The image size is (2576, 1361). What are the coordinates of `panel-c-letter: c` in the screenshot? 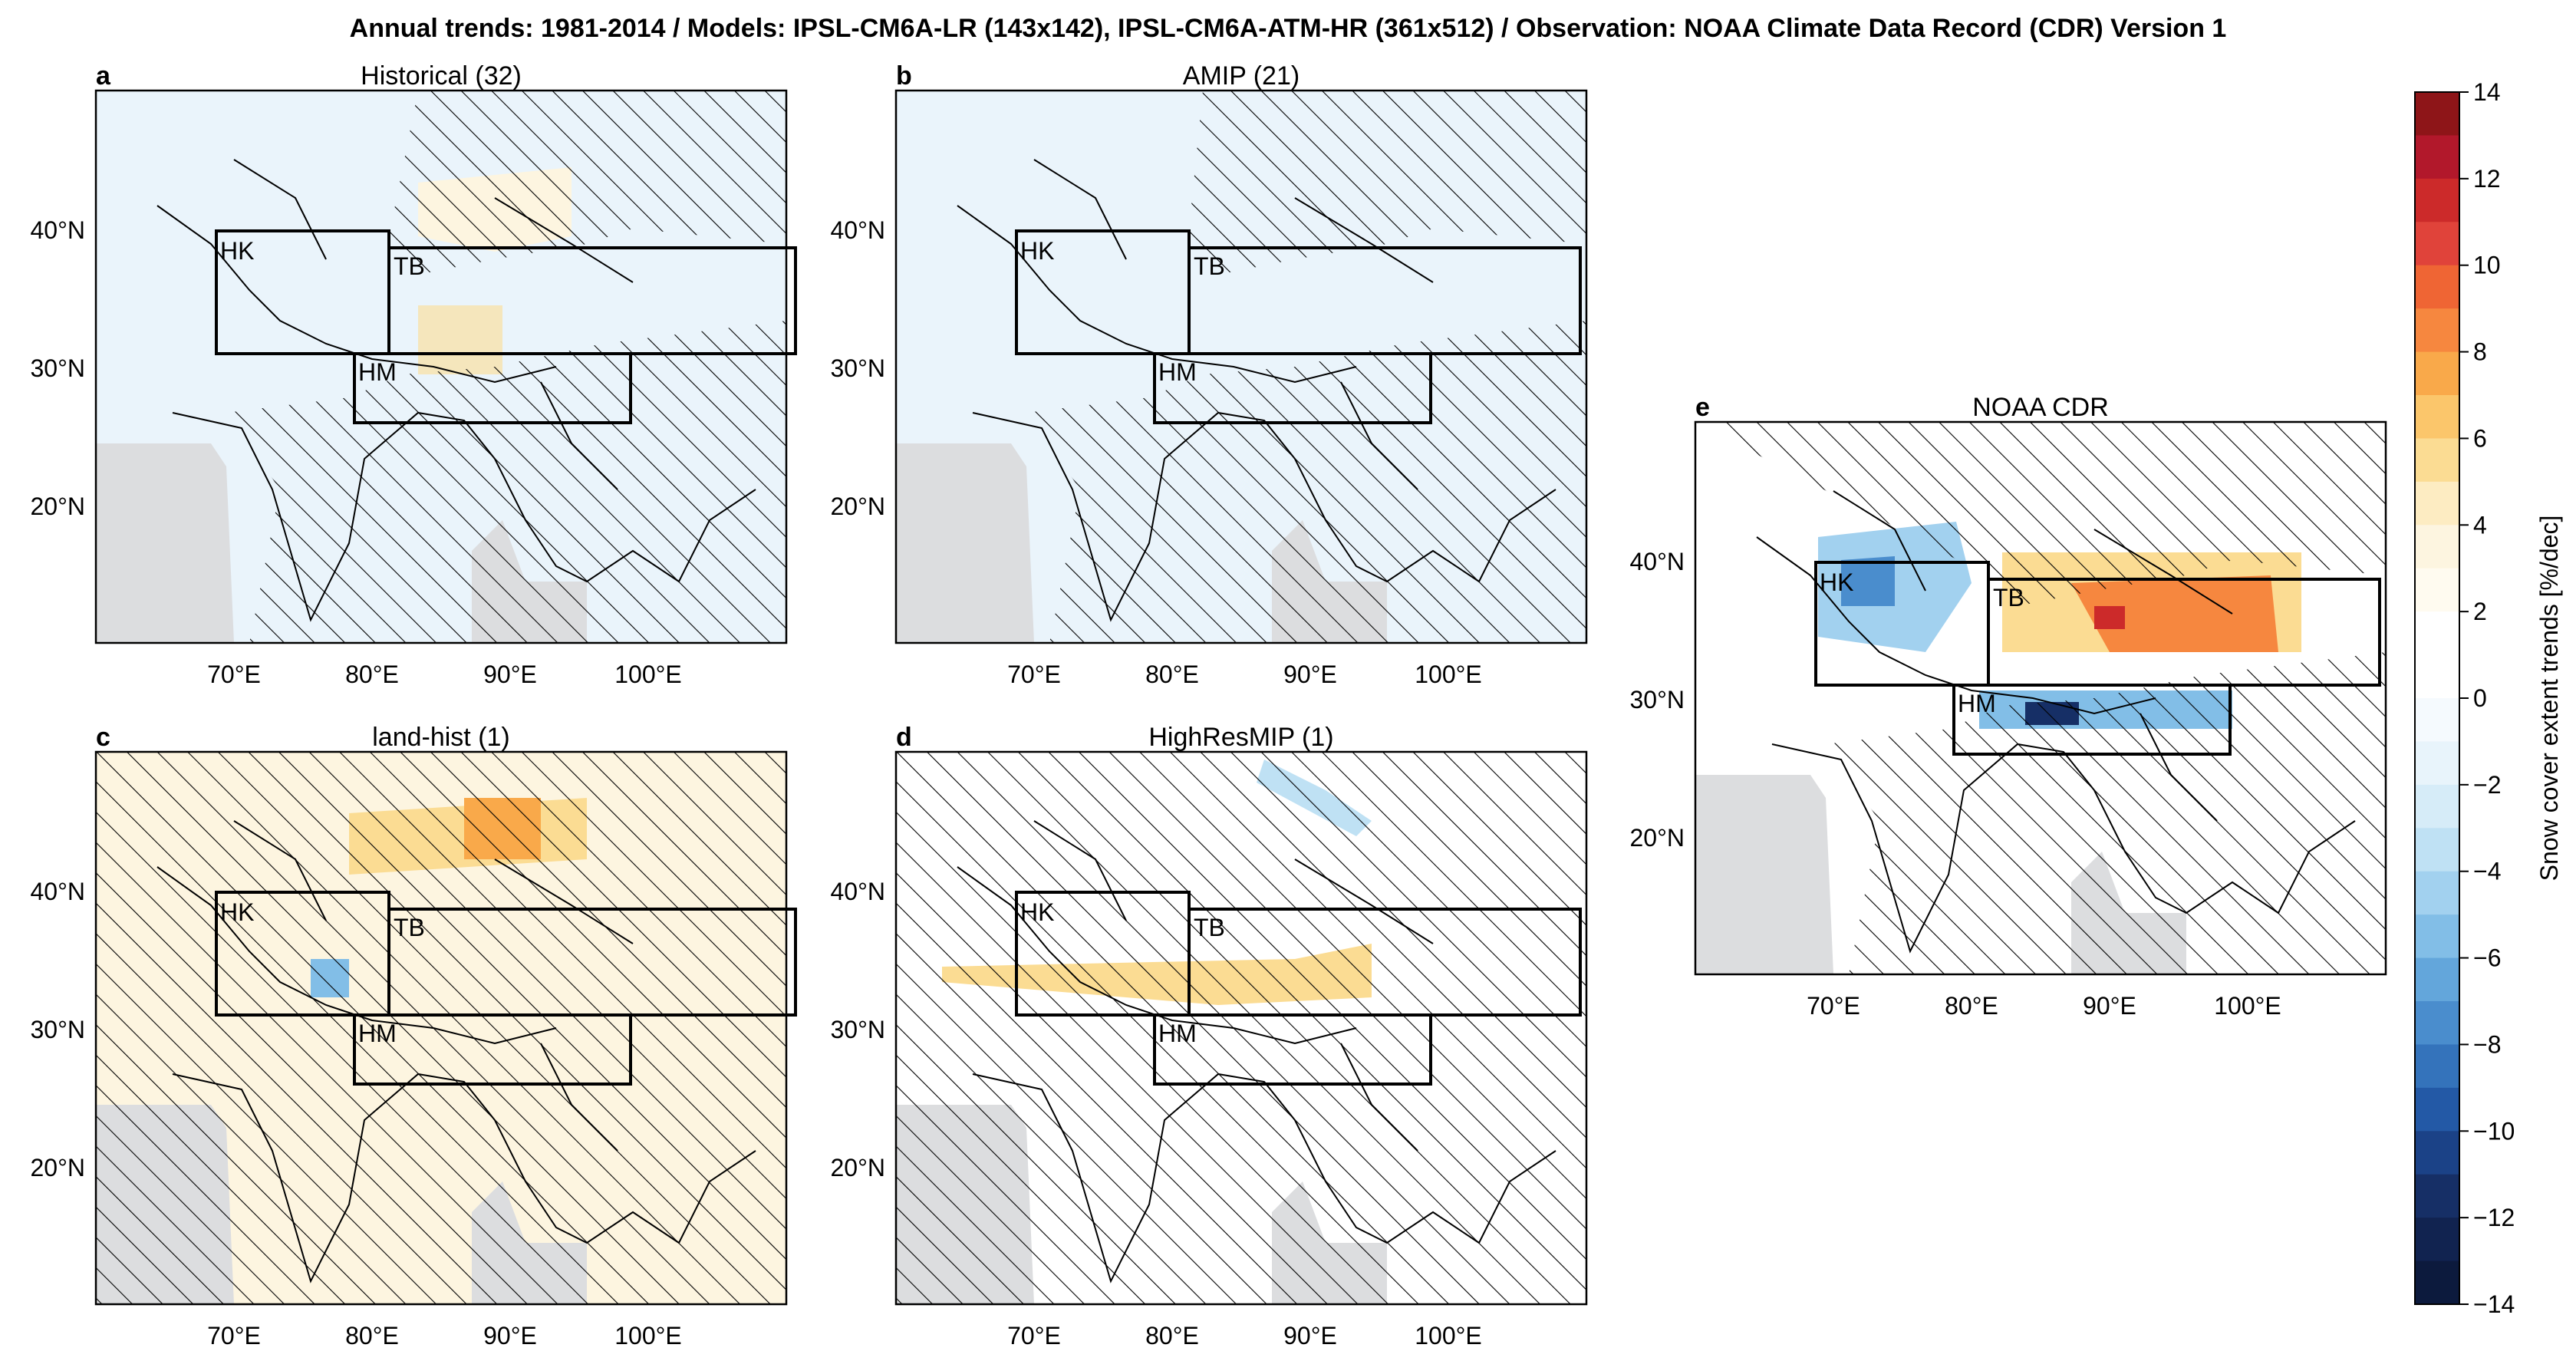 It's located at (103, 737).